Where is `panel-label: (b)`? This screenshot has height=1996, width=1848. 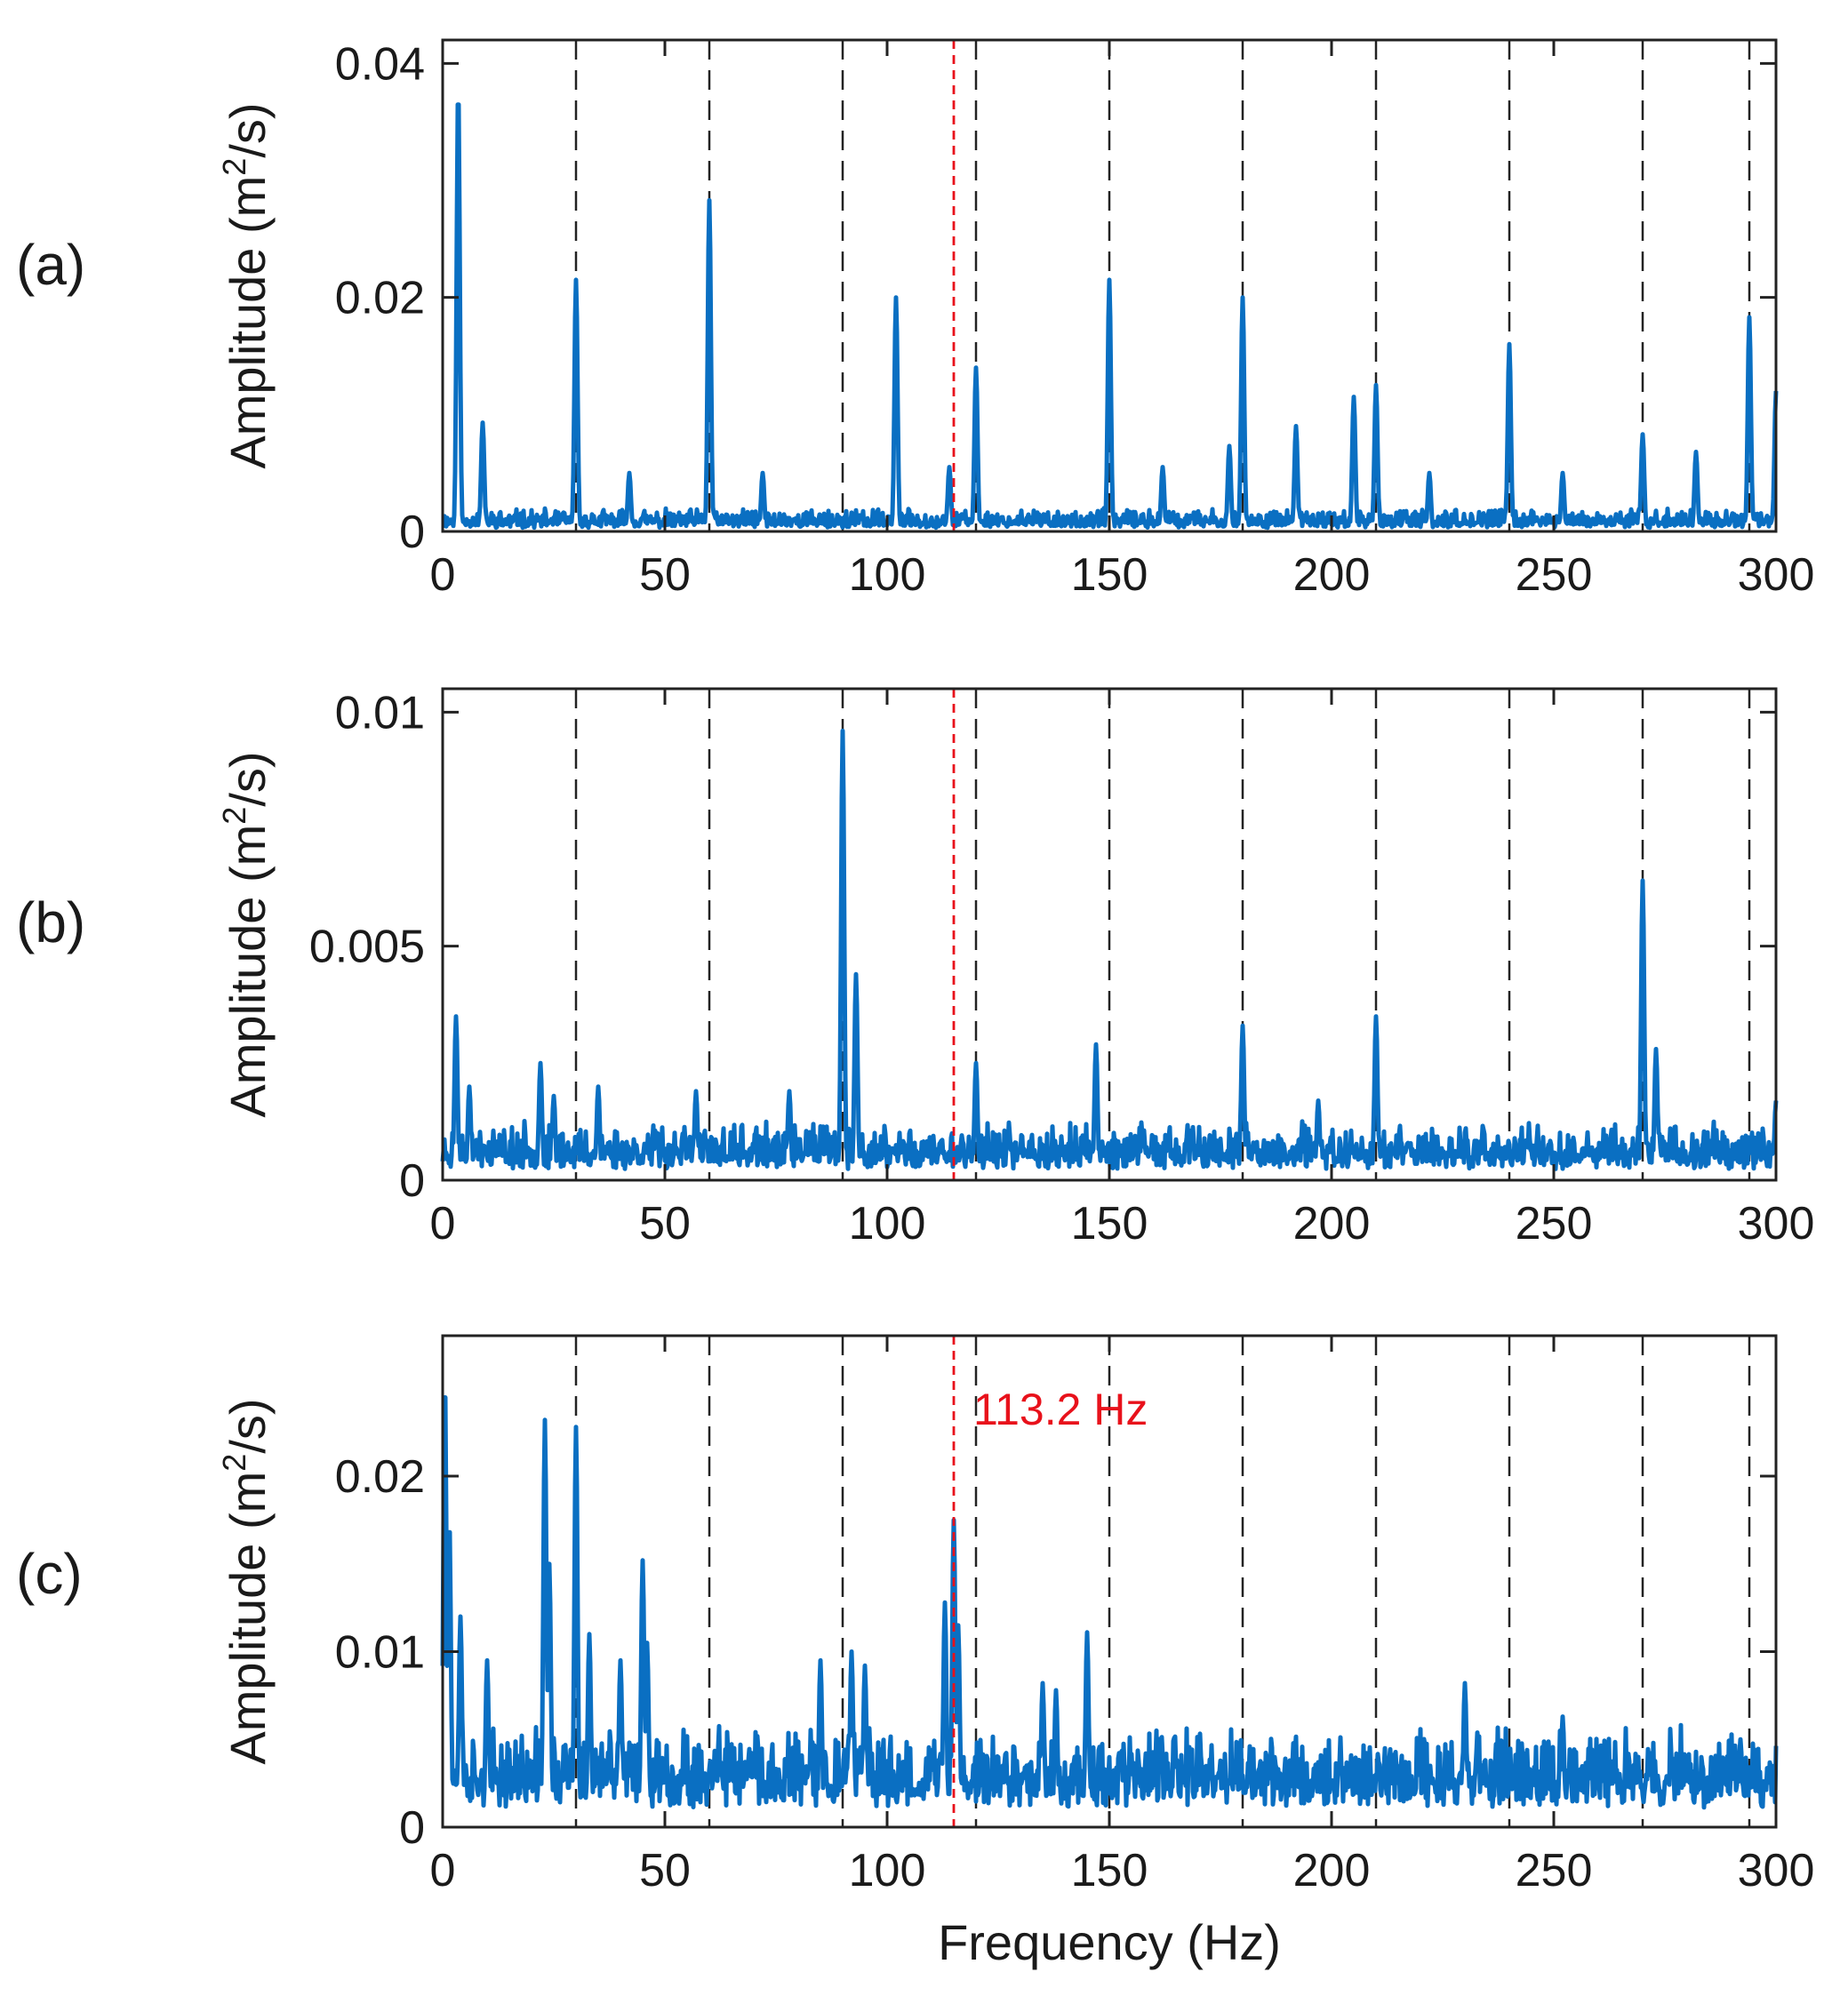 panel-label: (b) is located at coordinates (50, 922).